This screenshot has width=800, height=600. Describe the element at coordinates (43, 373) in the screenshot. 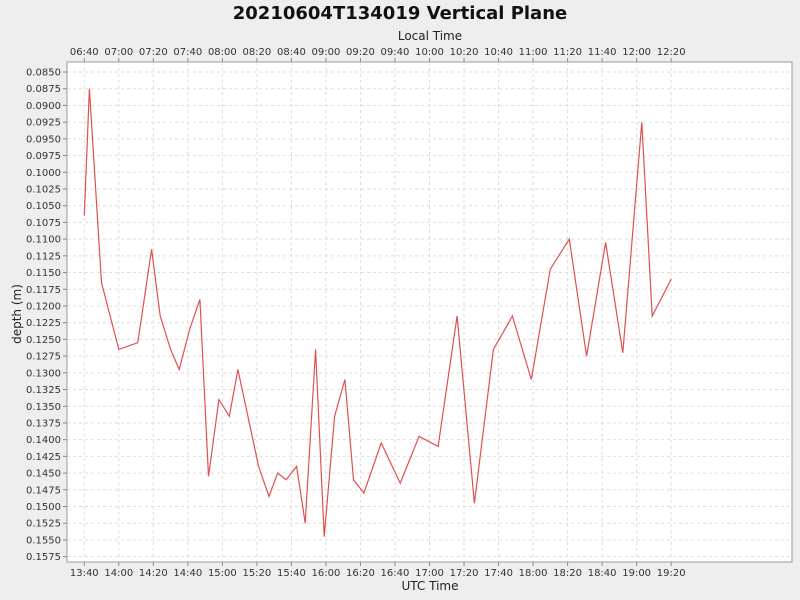

I see `y-tick-label: 0.1300` at that location.